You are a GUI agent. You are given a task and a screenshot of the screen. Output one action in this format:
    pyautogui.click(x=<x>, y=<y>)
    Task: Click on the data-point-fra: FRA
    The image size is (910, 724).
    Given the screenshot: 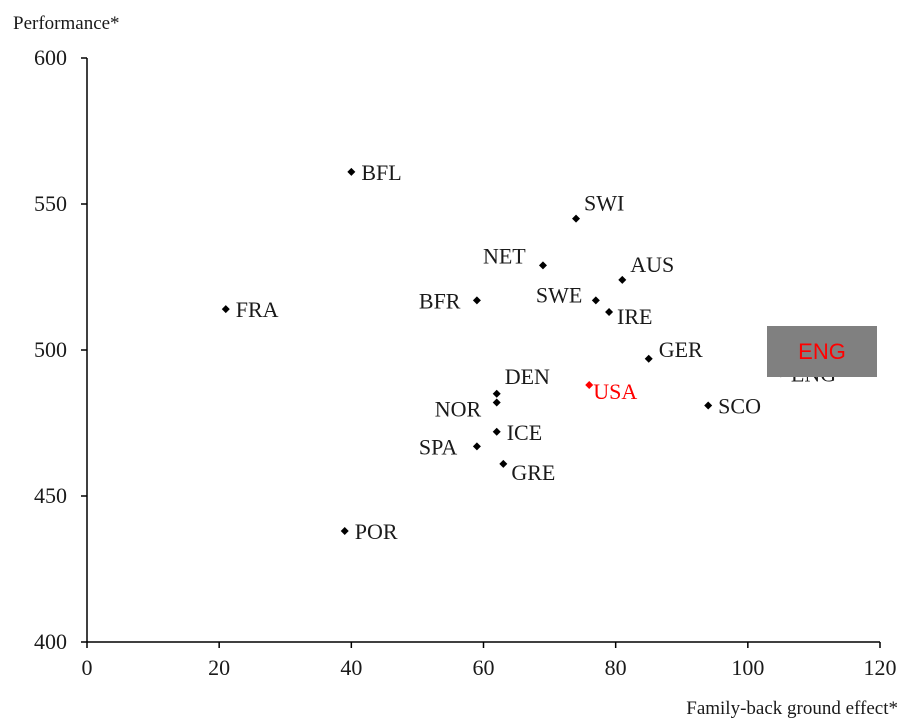 What is the action you would take?
    pyautogui.click(x=250, y=309)
    